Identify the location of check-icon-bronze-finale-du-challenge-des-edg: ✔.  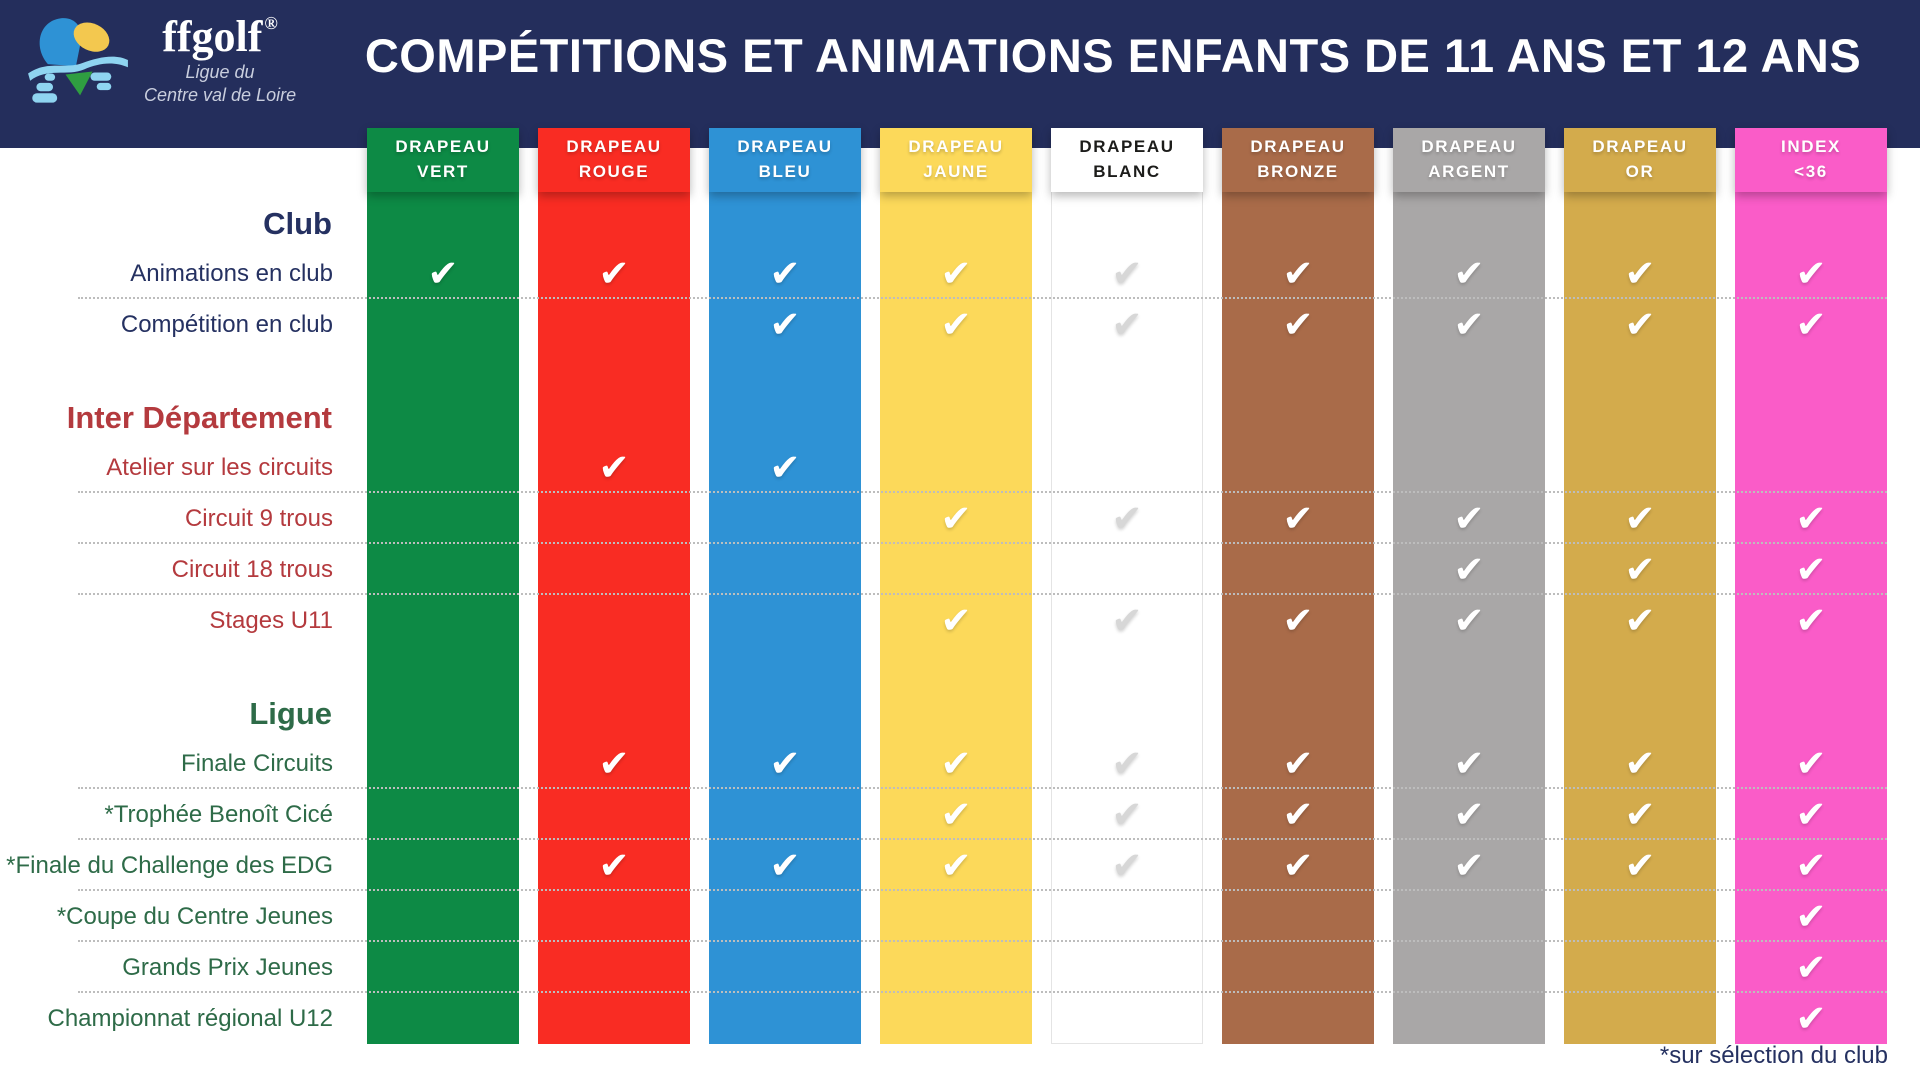
(1298, 865).